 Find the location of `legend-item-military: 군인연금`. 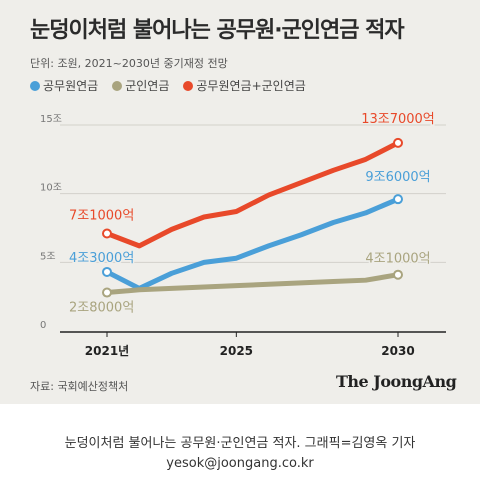

legend-item-military: 군인연금 is located at coordinates (140, 85).